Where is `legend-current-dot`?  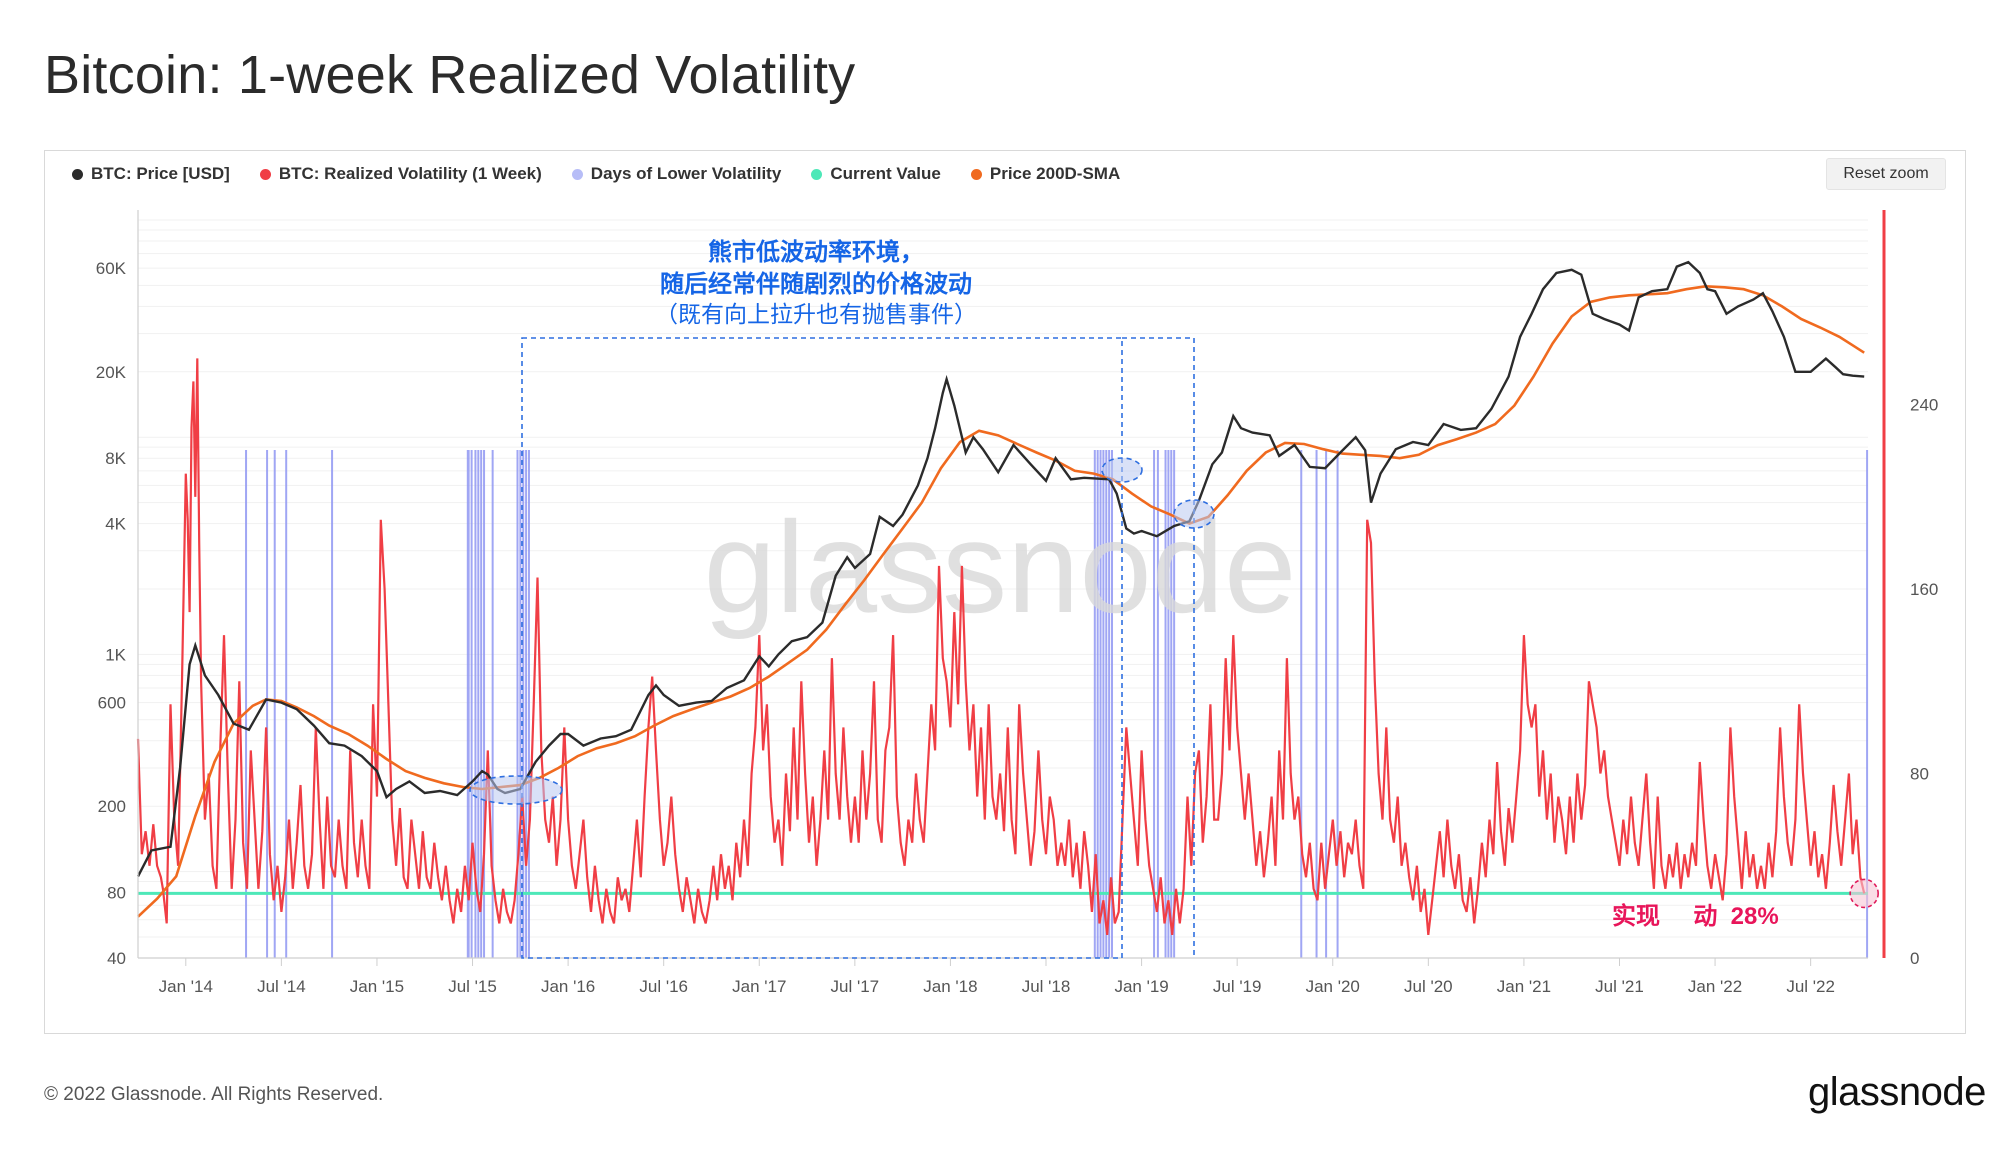 legend-current-dot is located at coordinates (817, 174).